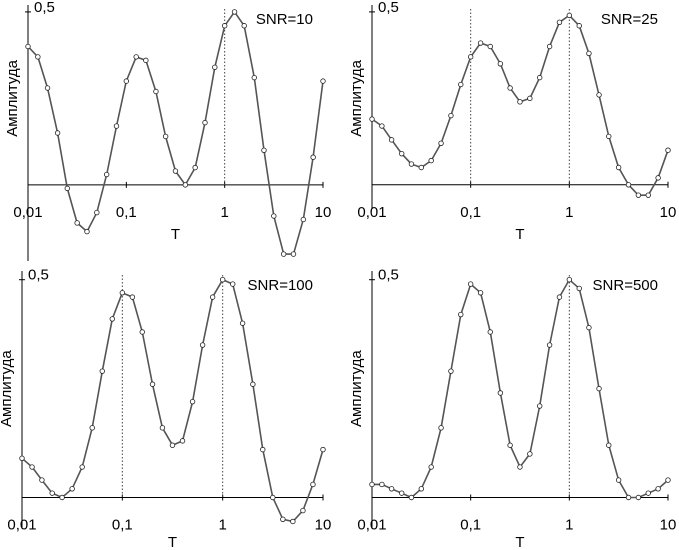 This screenshot has height=550, width=679. Describe the element at coordinates (284, 19) in the screenshot. I see `annotation: SNR=10` at that location.